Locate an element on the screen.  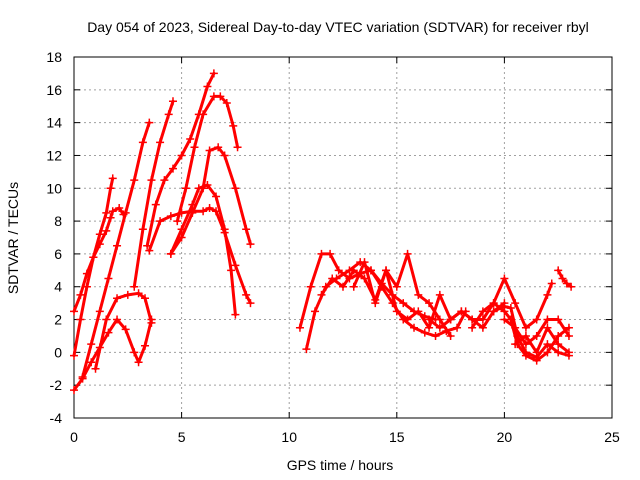
y-tick-label: 18 is located at coordinates (54, 57).